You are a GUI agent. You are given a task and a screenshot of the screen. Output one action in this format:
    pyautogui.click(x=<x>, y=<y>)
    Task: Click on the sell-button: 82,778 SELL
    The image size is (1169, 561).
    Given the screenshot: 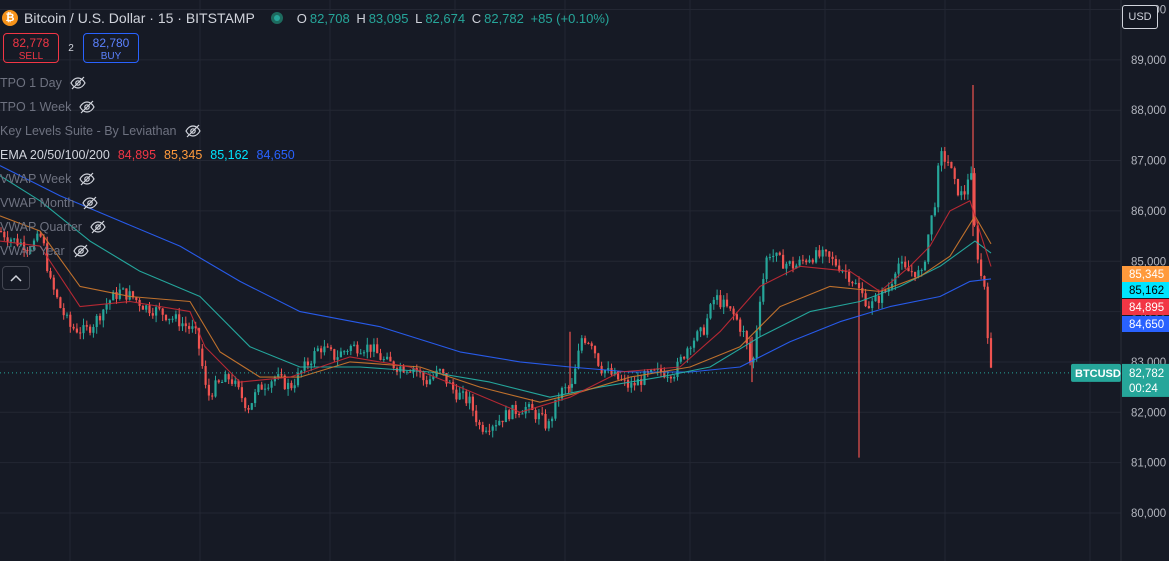 What is the action you would take?
    pyautogui.click(x=31, y=48)
    